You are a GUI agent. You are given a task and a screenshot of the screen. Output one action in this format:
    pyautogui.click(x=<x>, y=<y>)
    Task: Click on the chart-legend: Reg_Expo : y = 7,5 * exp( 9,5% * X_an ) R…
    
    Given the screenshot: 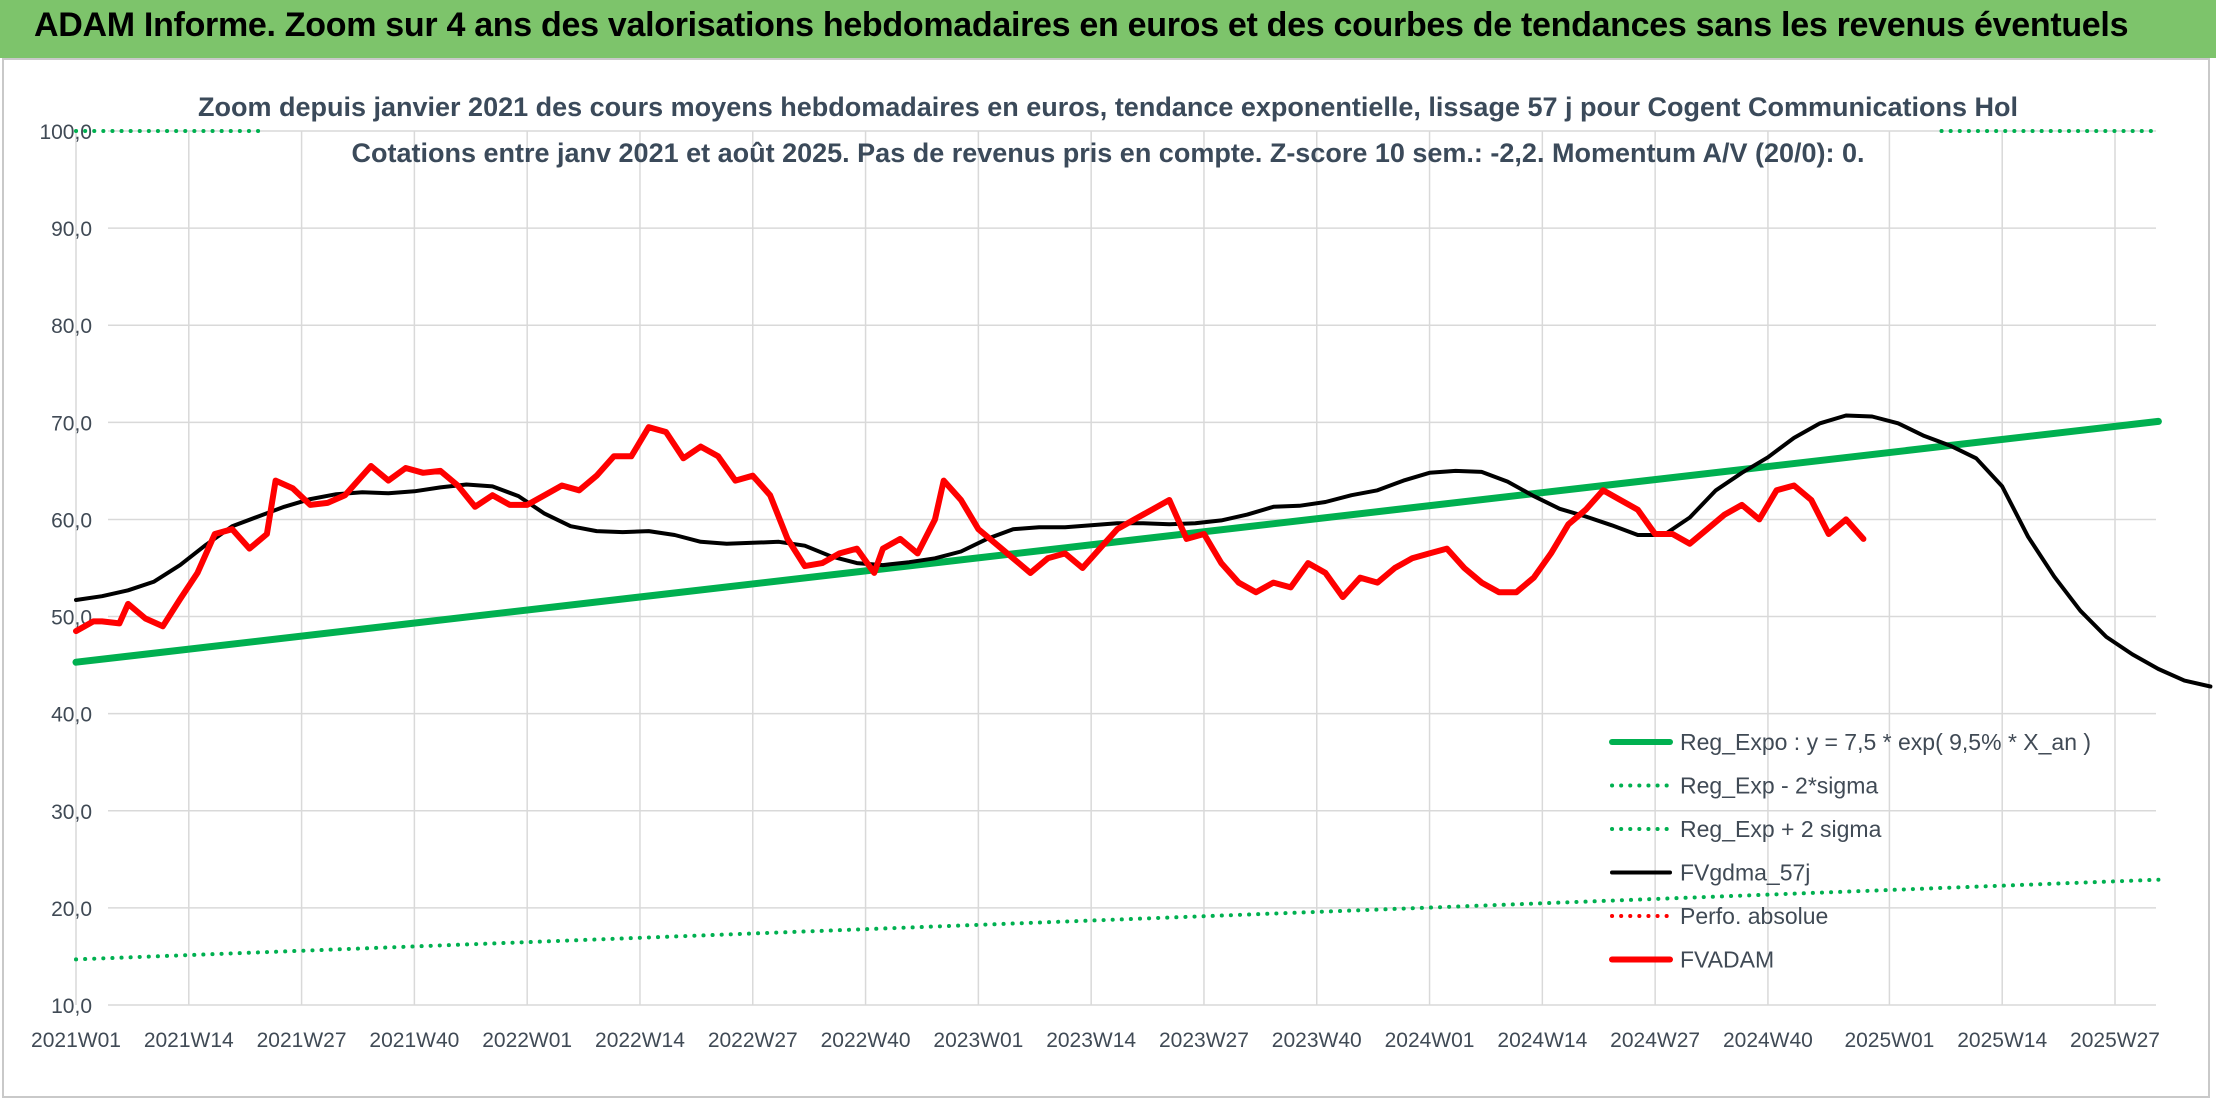 What is the action you would take?
    pyautogui.click(x=1850, y=851)
    